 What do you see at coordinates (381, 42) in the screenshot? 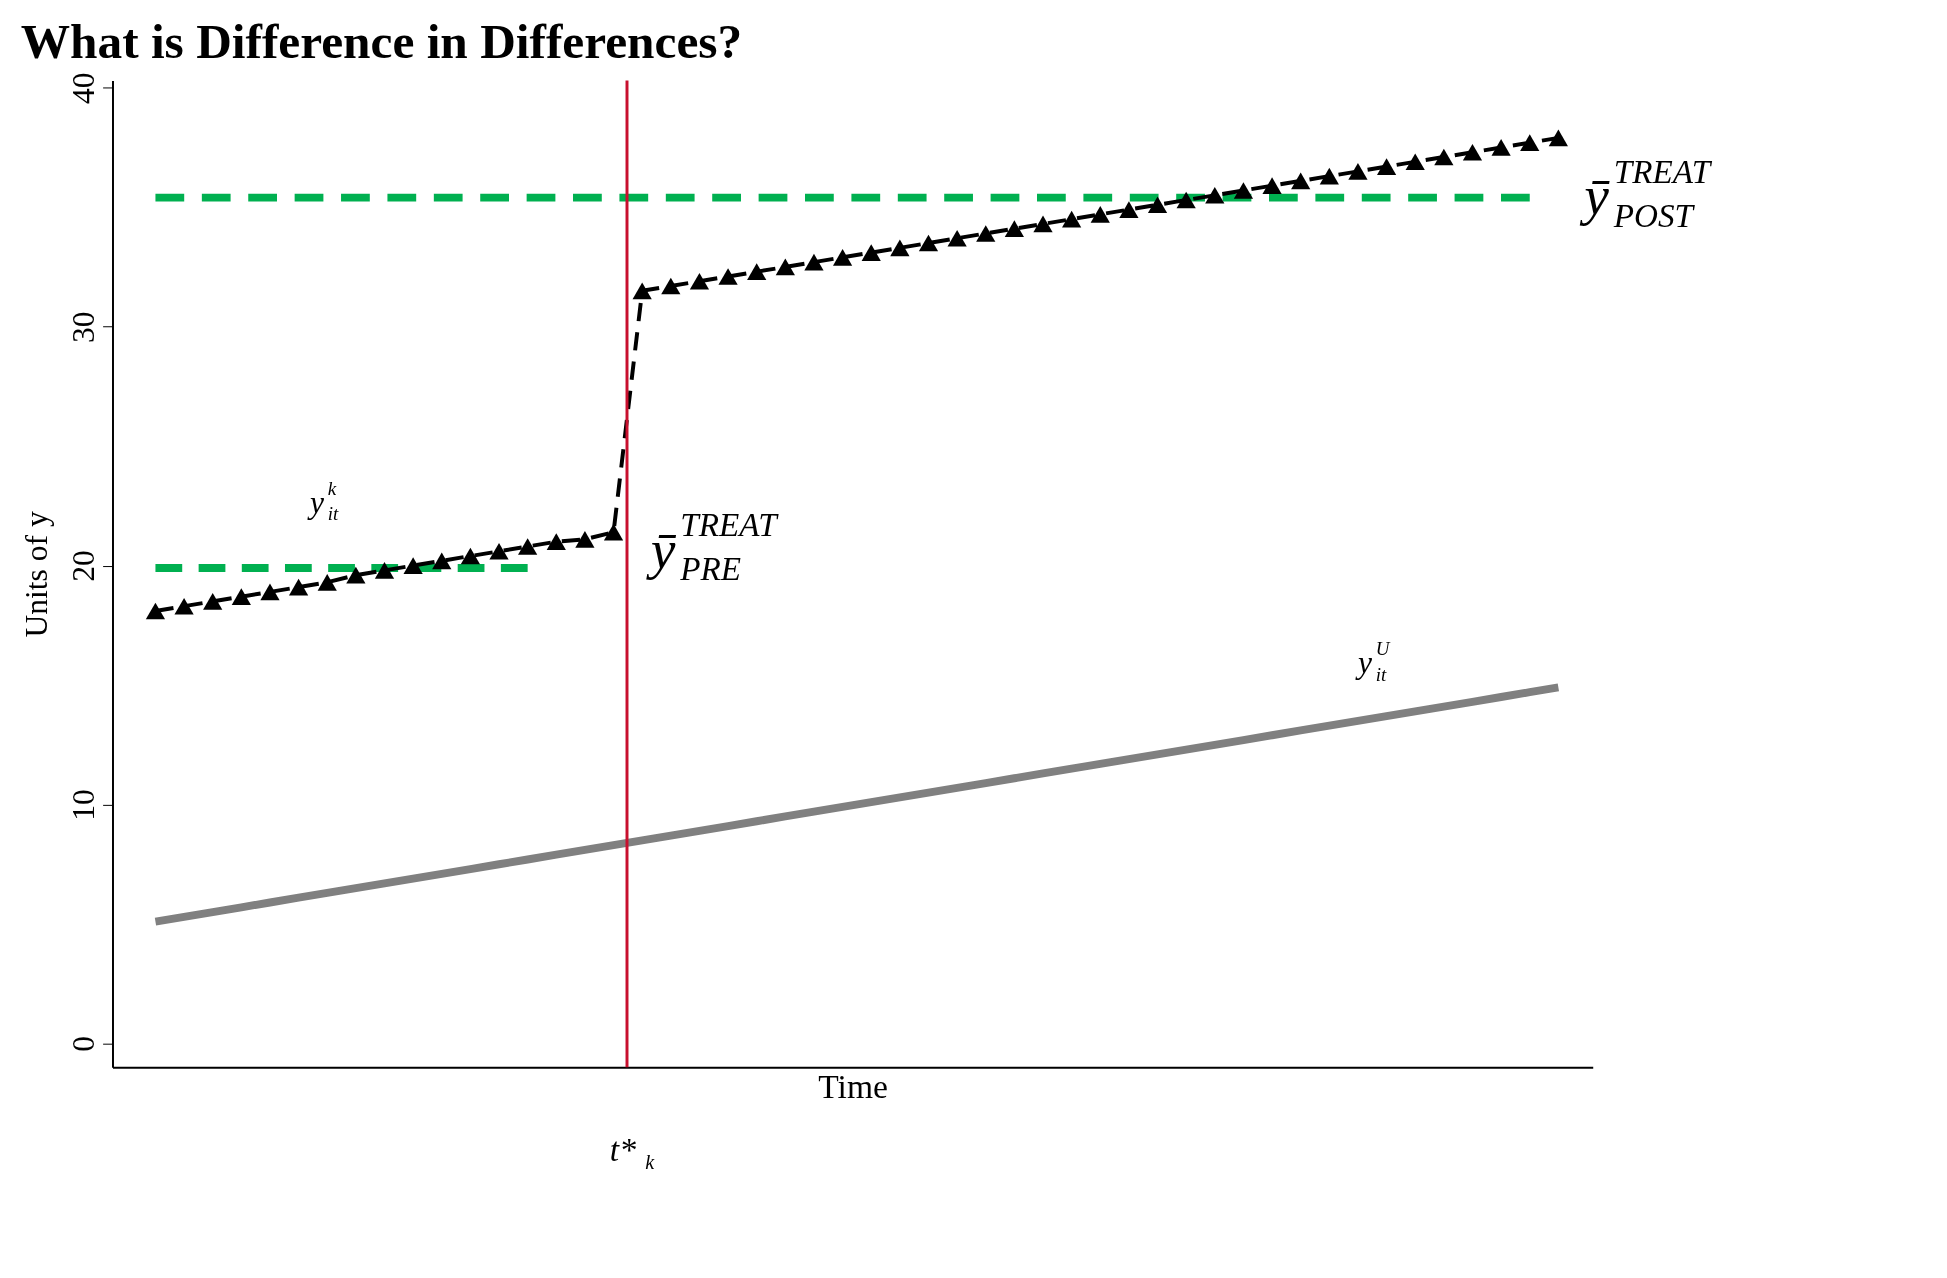
I see `chart-title: What is Difference in Differences?` at bounding box center [381, 42].